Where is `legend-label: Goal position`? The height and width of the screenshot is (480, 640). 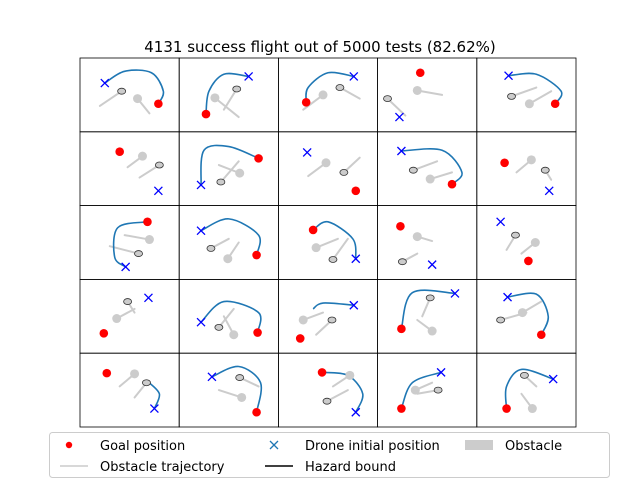 legend-label: Goal position is located at coordinates (142, 446).